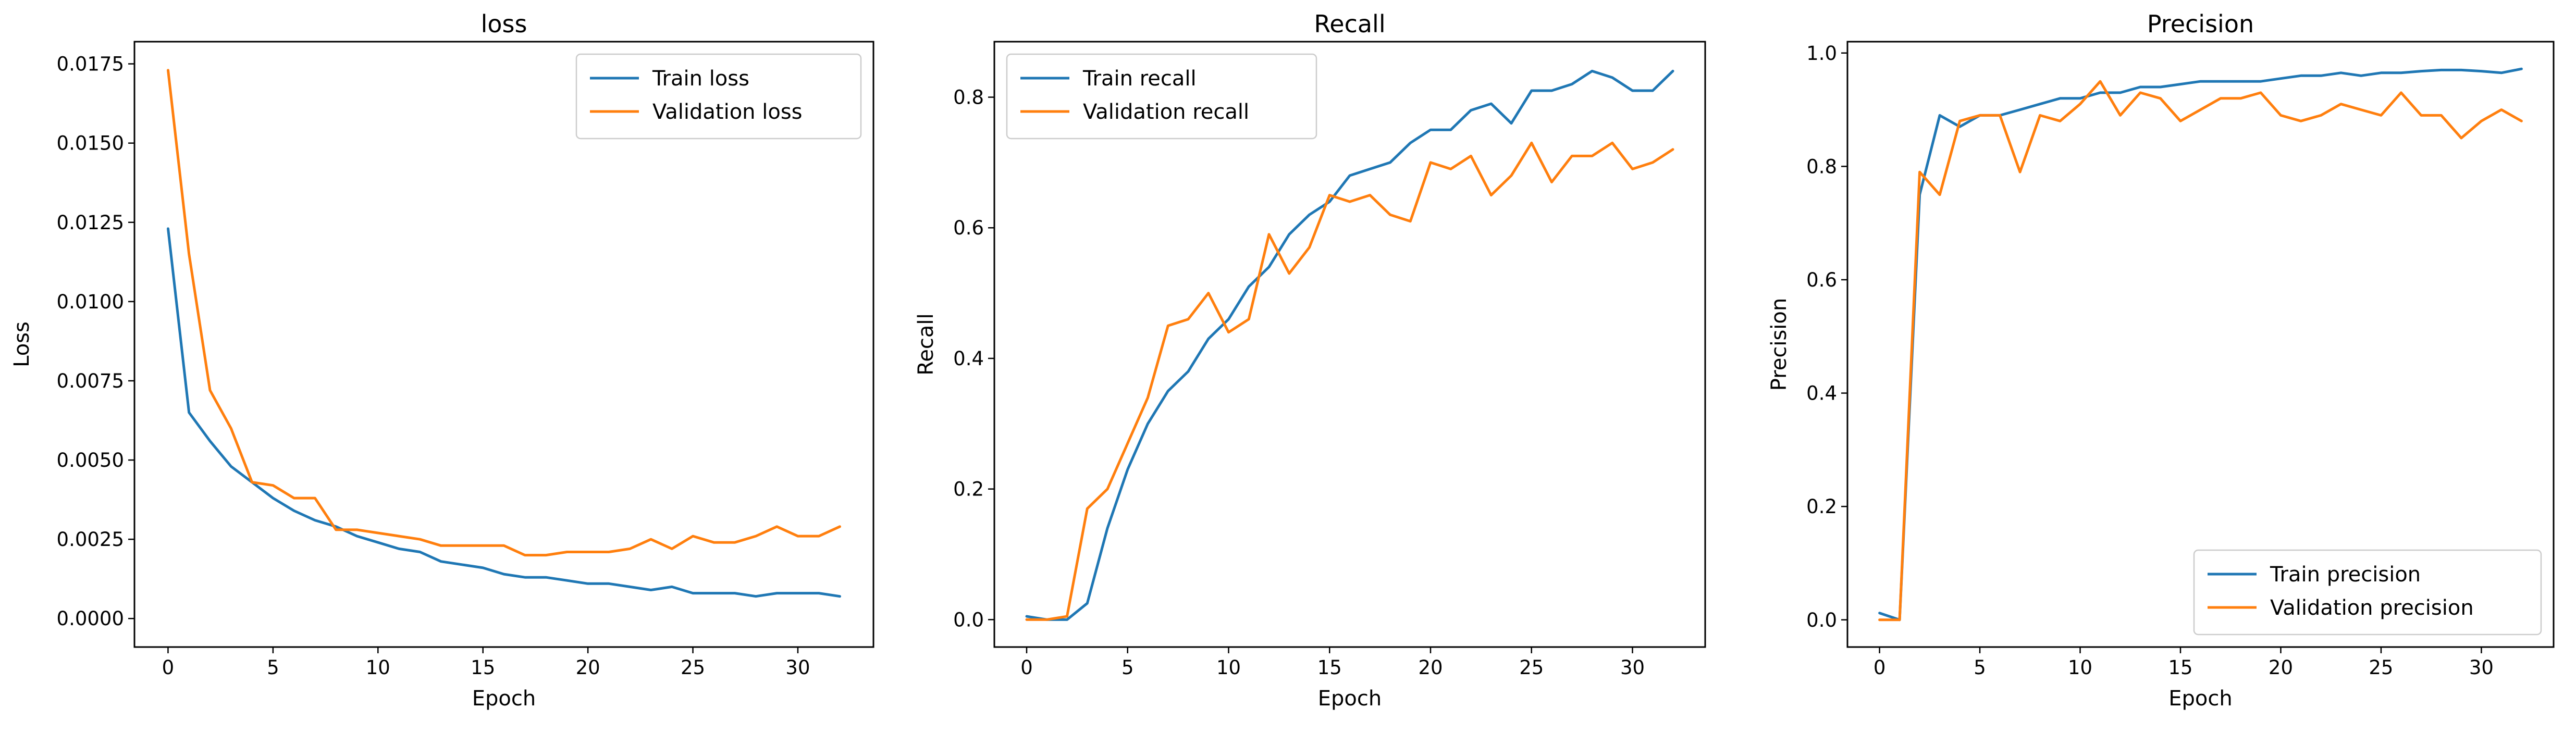 This screenshot has width=2576, height=733. Describe the element at coordinates (1779, 344) in the screenshot. I see `y-axis-label: Precision` at that location.